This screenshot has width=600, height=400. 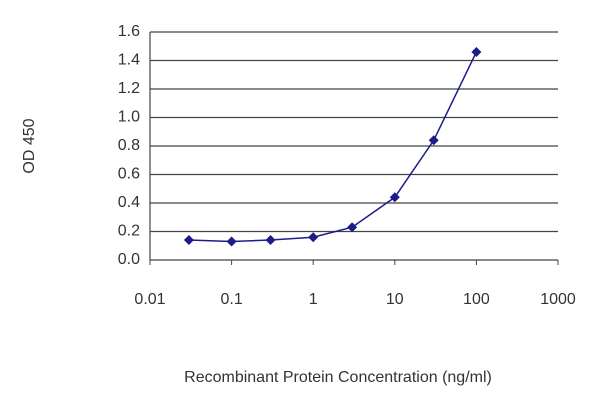 What do you see at coordinates (313, 299) in the screenshot?
I see `x-tick-label: 1` at bounding box center [313, 299].